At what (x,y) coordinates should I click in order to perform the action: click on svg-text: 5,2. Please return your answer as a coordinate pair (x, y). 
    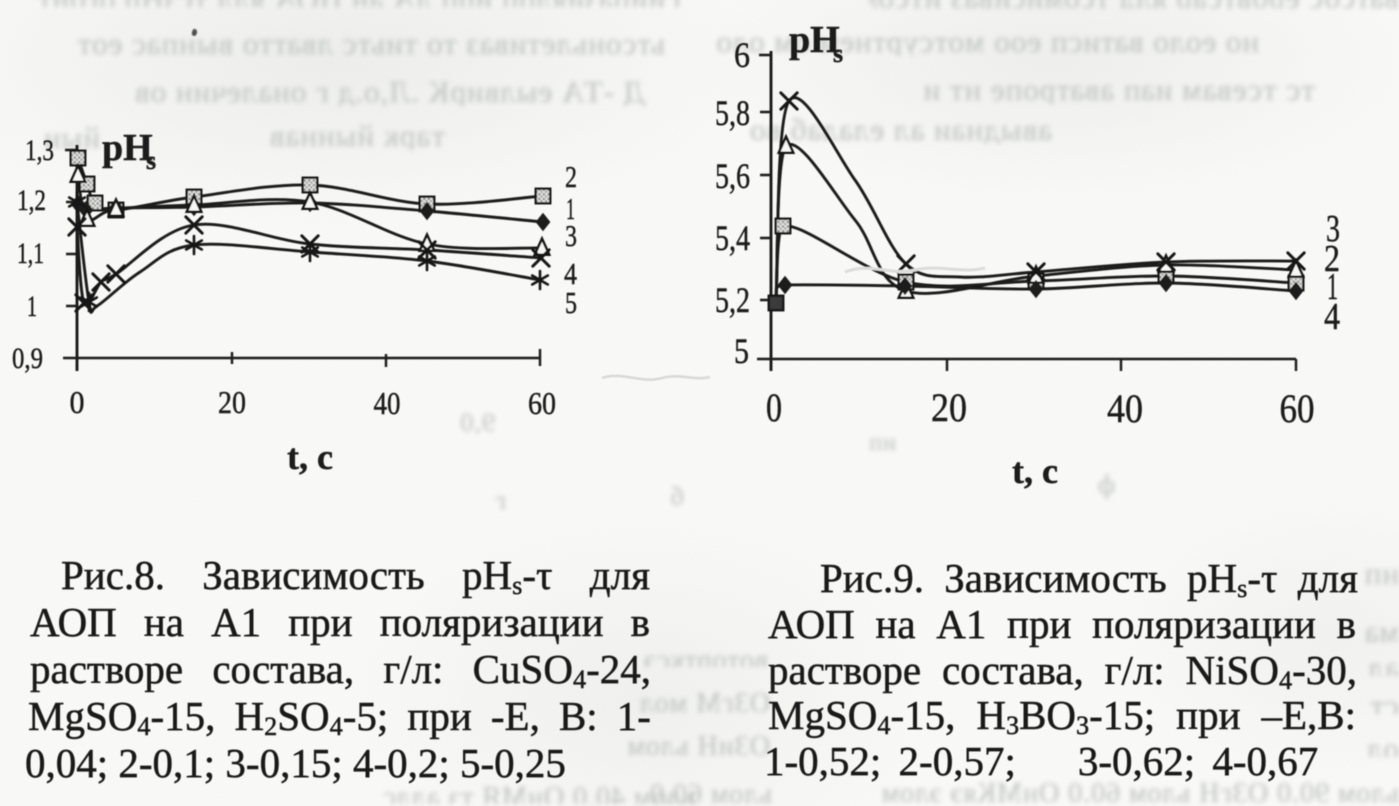
    Looking at the image, I should click on (732, 300).